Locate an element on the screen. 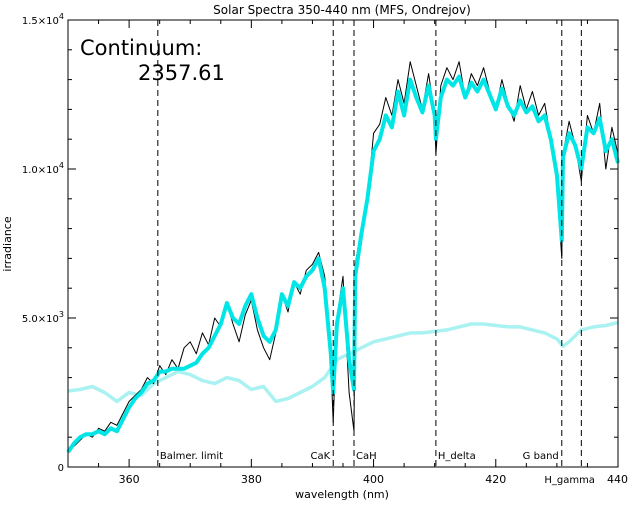  y-tick-label-3: 1.5×10⁴ is located at coordinates (43, 19).